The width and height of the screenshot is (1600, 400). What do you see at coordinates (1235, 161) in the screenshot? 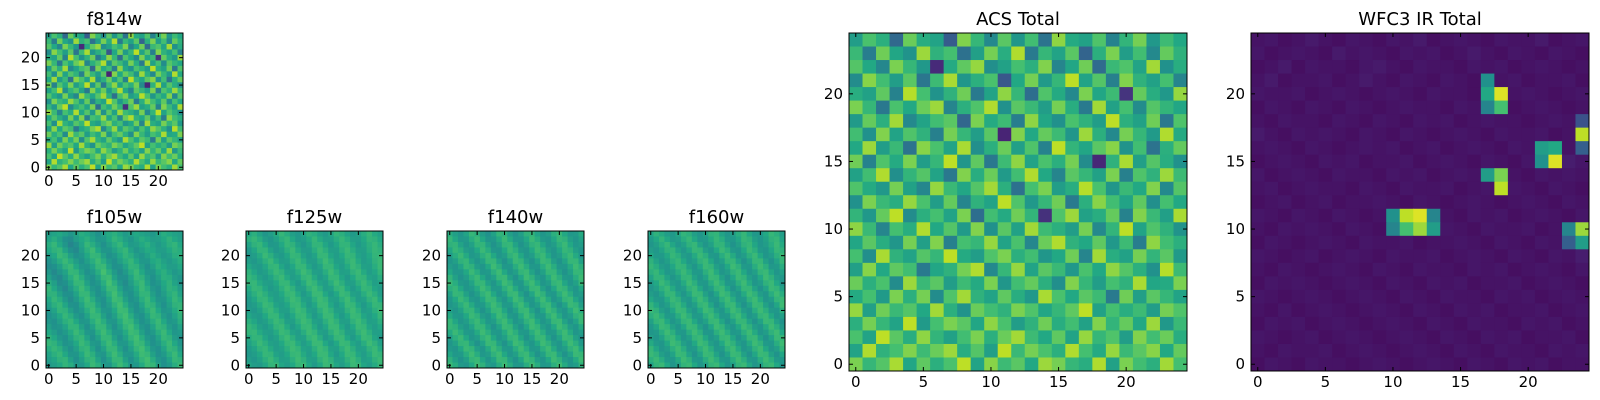
I see `y-tick-label: 15` at bounding box center [1235, 161].